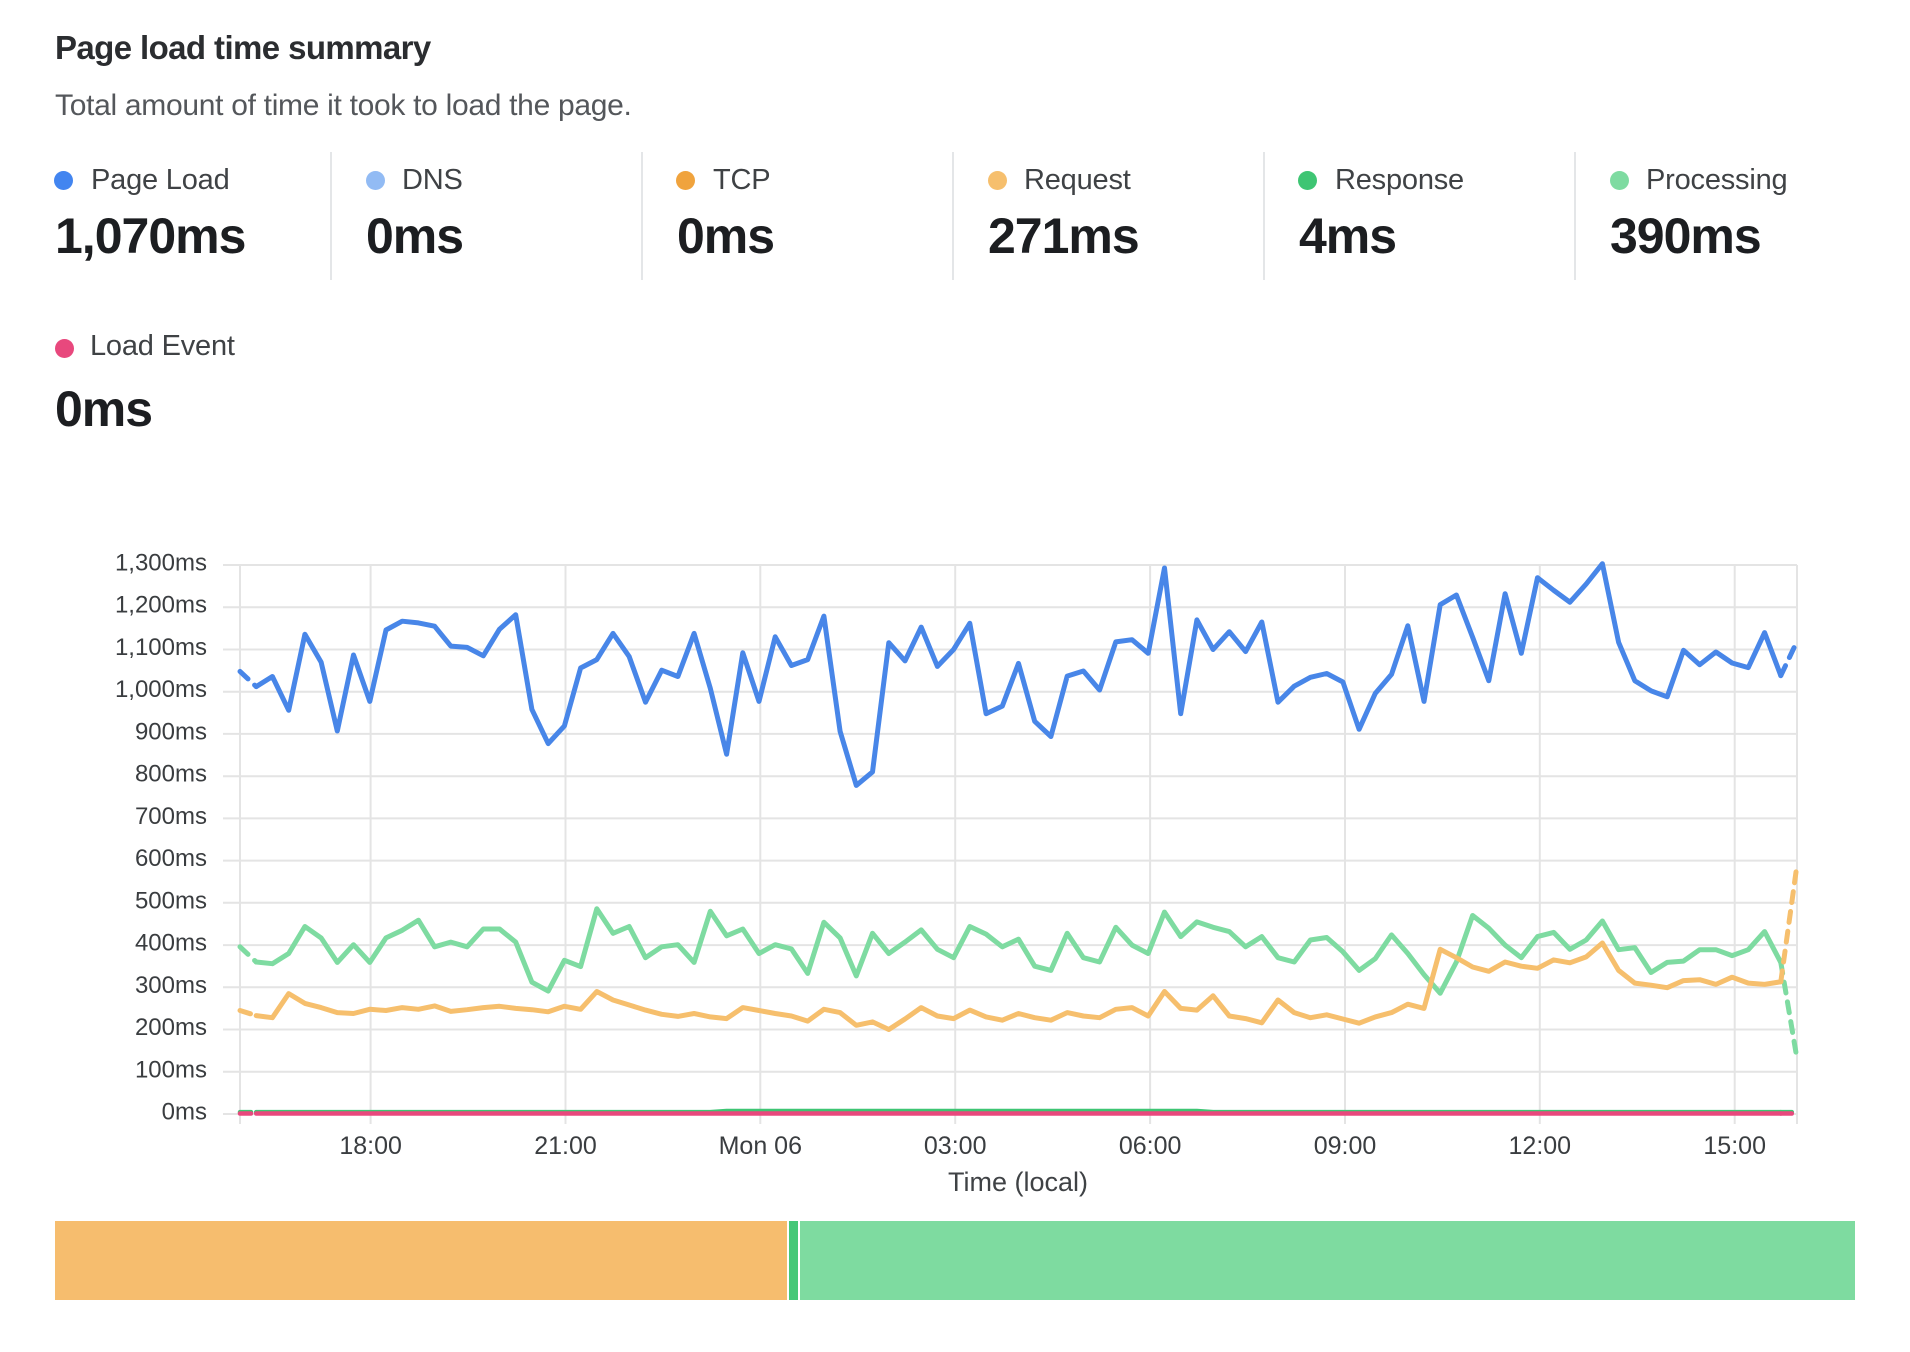  Describe the element at coordinates (171, 774) in the screenshot. I see `svg-text: 800ms` at that location.